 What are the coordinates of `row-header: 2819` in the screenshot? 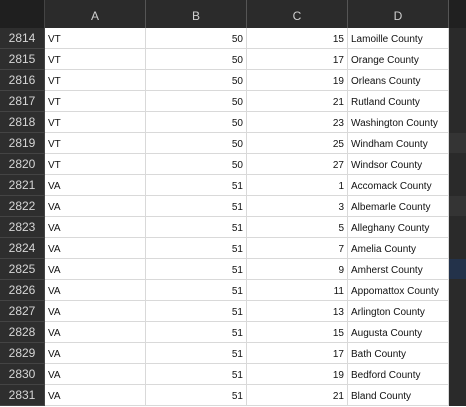 It's located at (22, 143).